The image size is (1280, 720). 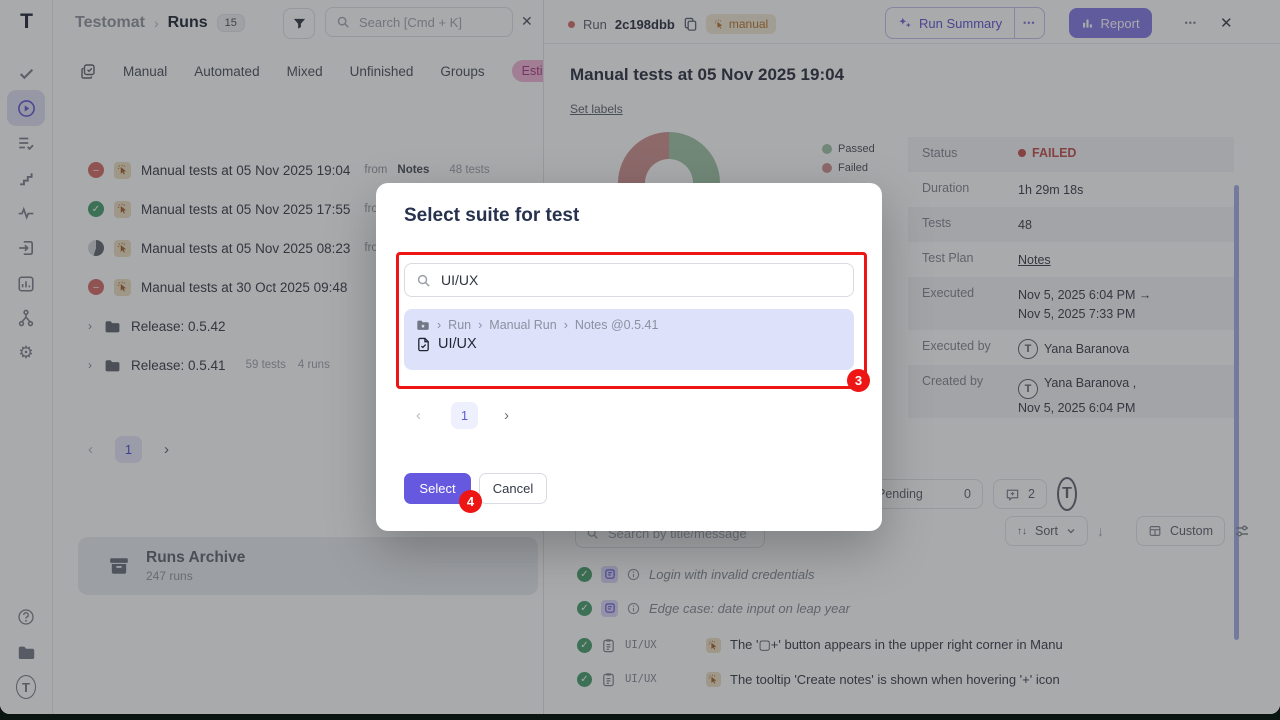 I want to click on global-search, so click(x=419, y=22).